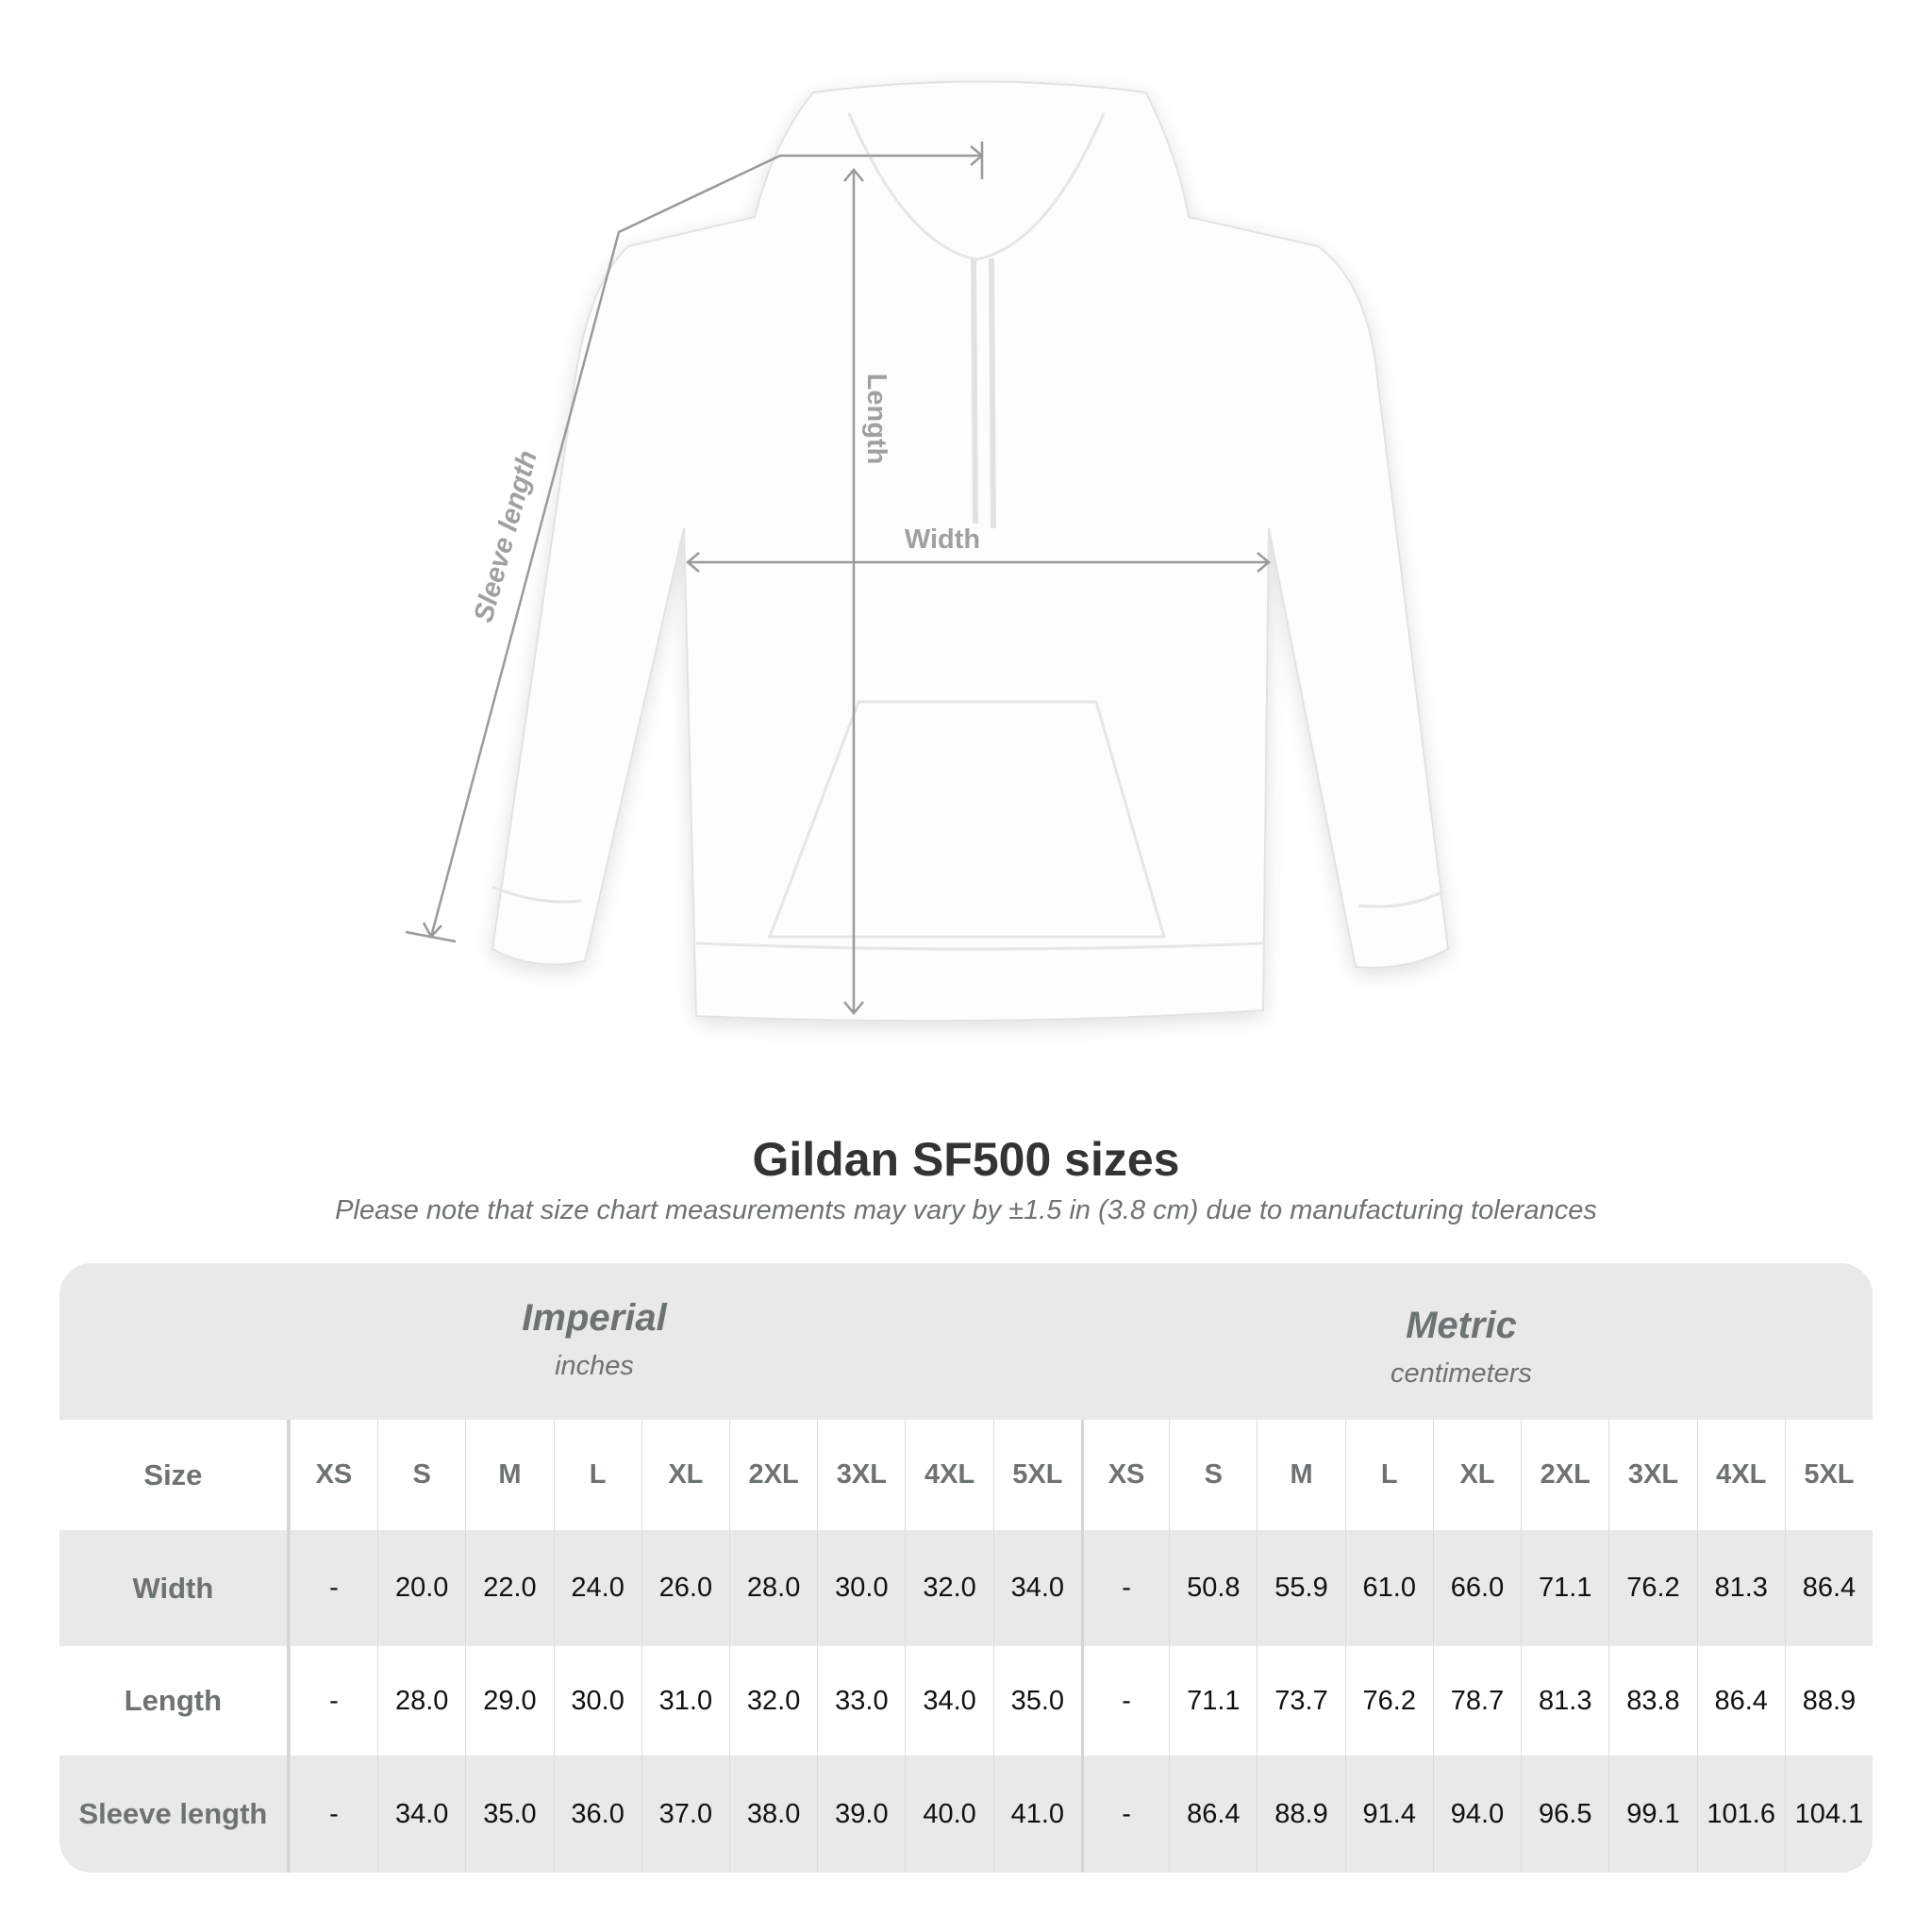  I want to click on metric-value-cell: 50.8, so click(1213, 1588).